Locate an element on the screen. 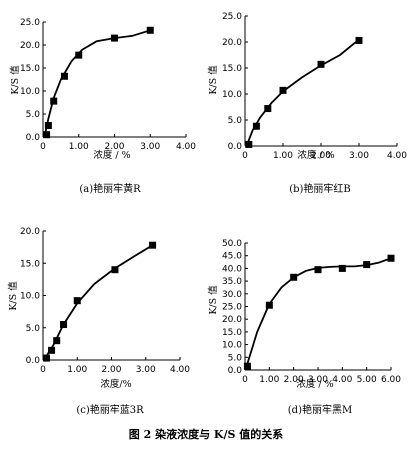 The height and width of the screenshot is (450, 413). x-tick-label: 5.00 is located at coordinates (367, 380).